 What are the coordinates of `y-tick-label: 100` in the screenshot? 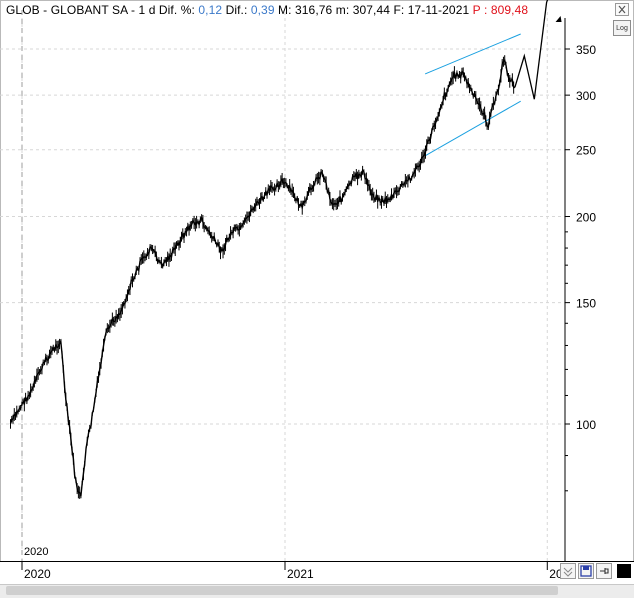 It's located at (586, 425).